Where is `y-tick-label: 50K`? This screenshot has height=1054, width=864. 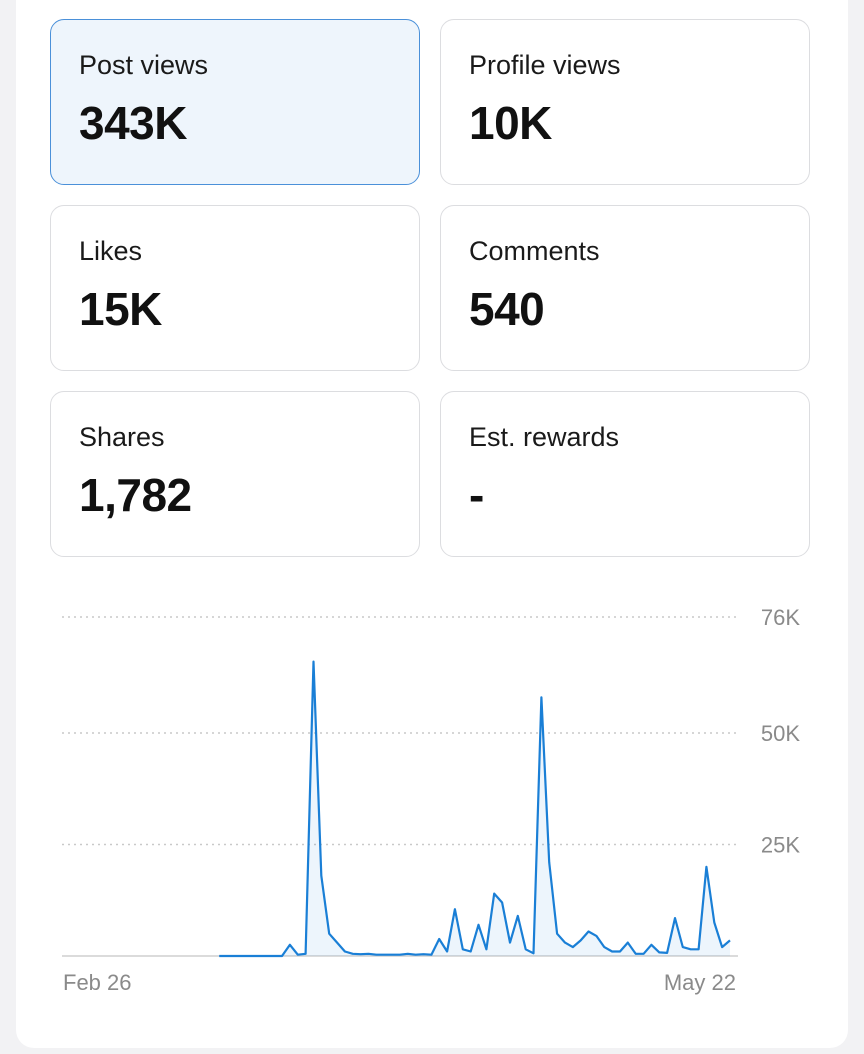
y-tick-label: 50K is located at coordinates (780, 733).